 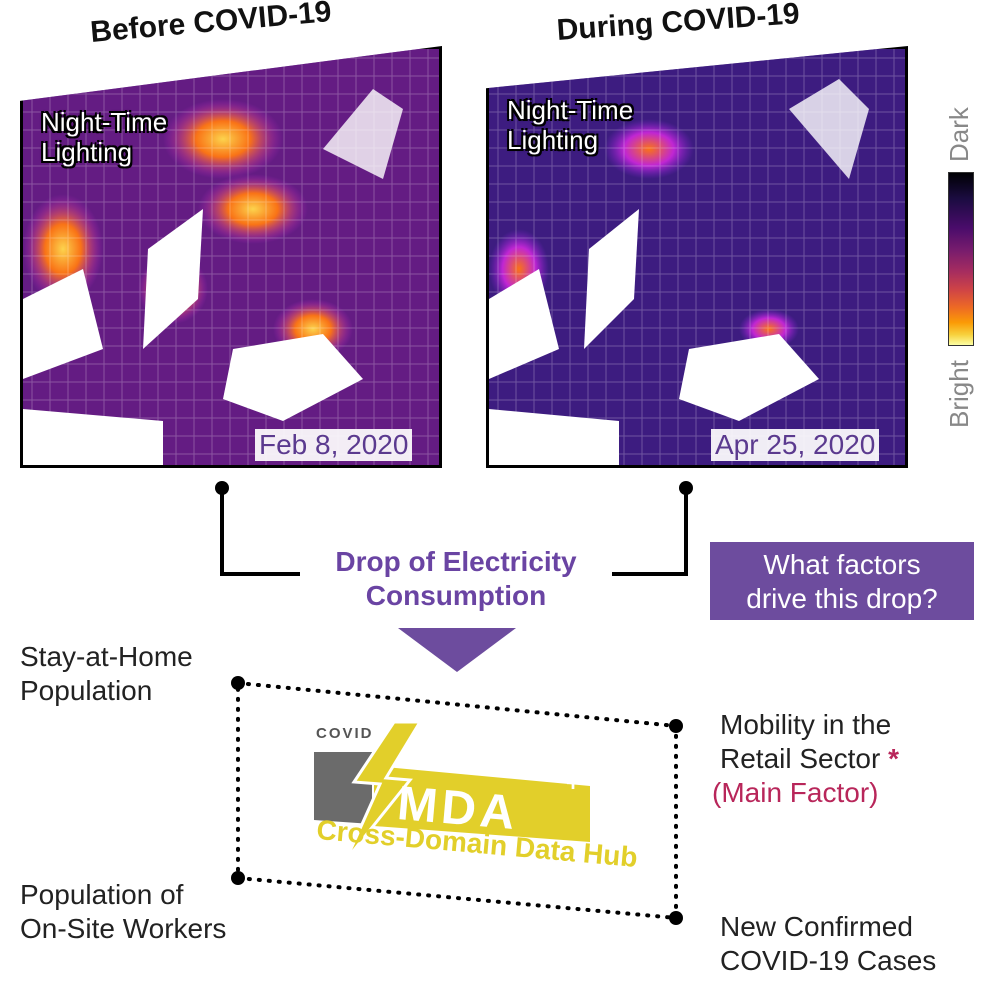 I want to click on question-line1: What factors, so click(x=842, y=564).